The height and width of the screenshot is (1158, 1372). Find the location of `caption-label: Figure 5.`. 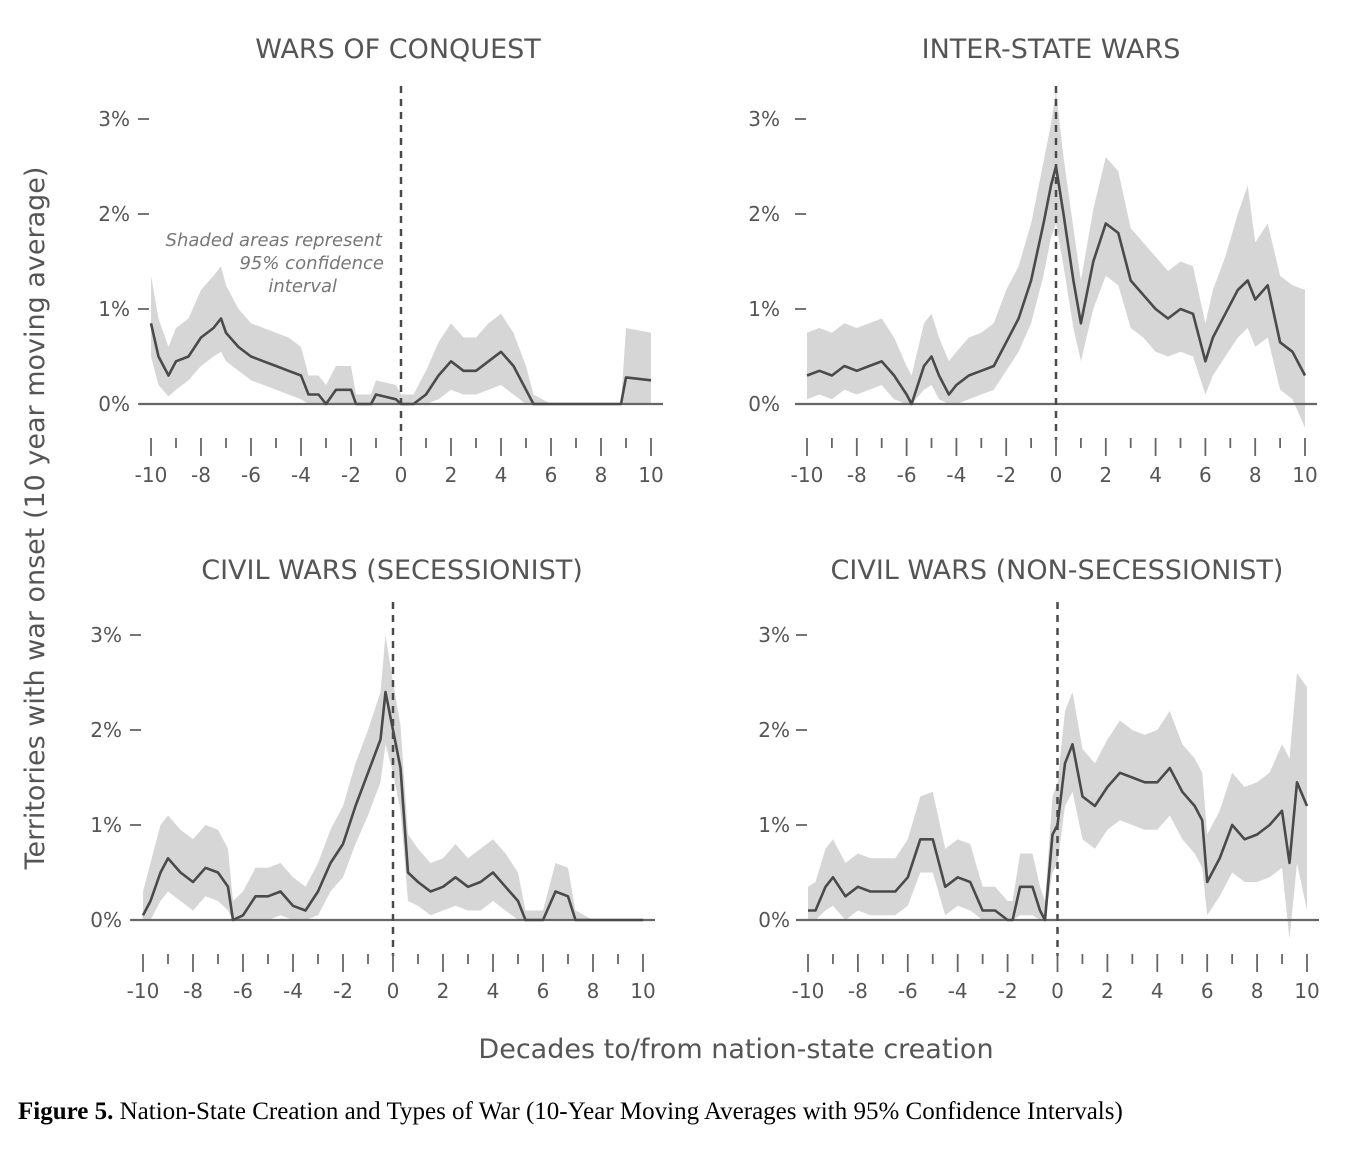

caption-label: Figure 5. is located at coordinates (66, 1111).